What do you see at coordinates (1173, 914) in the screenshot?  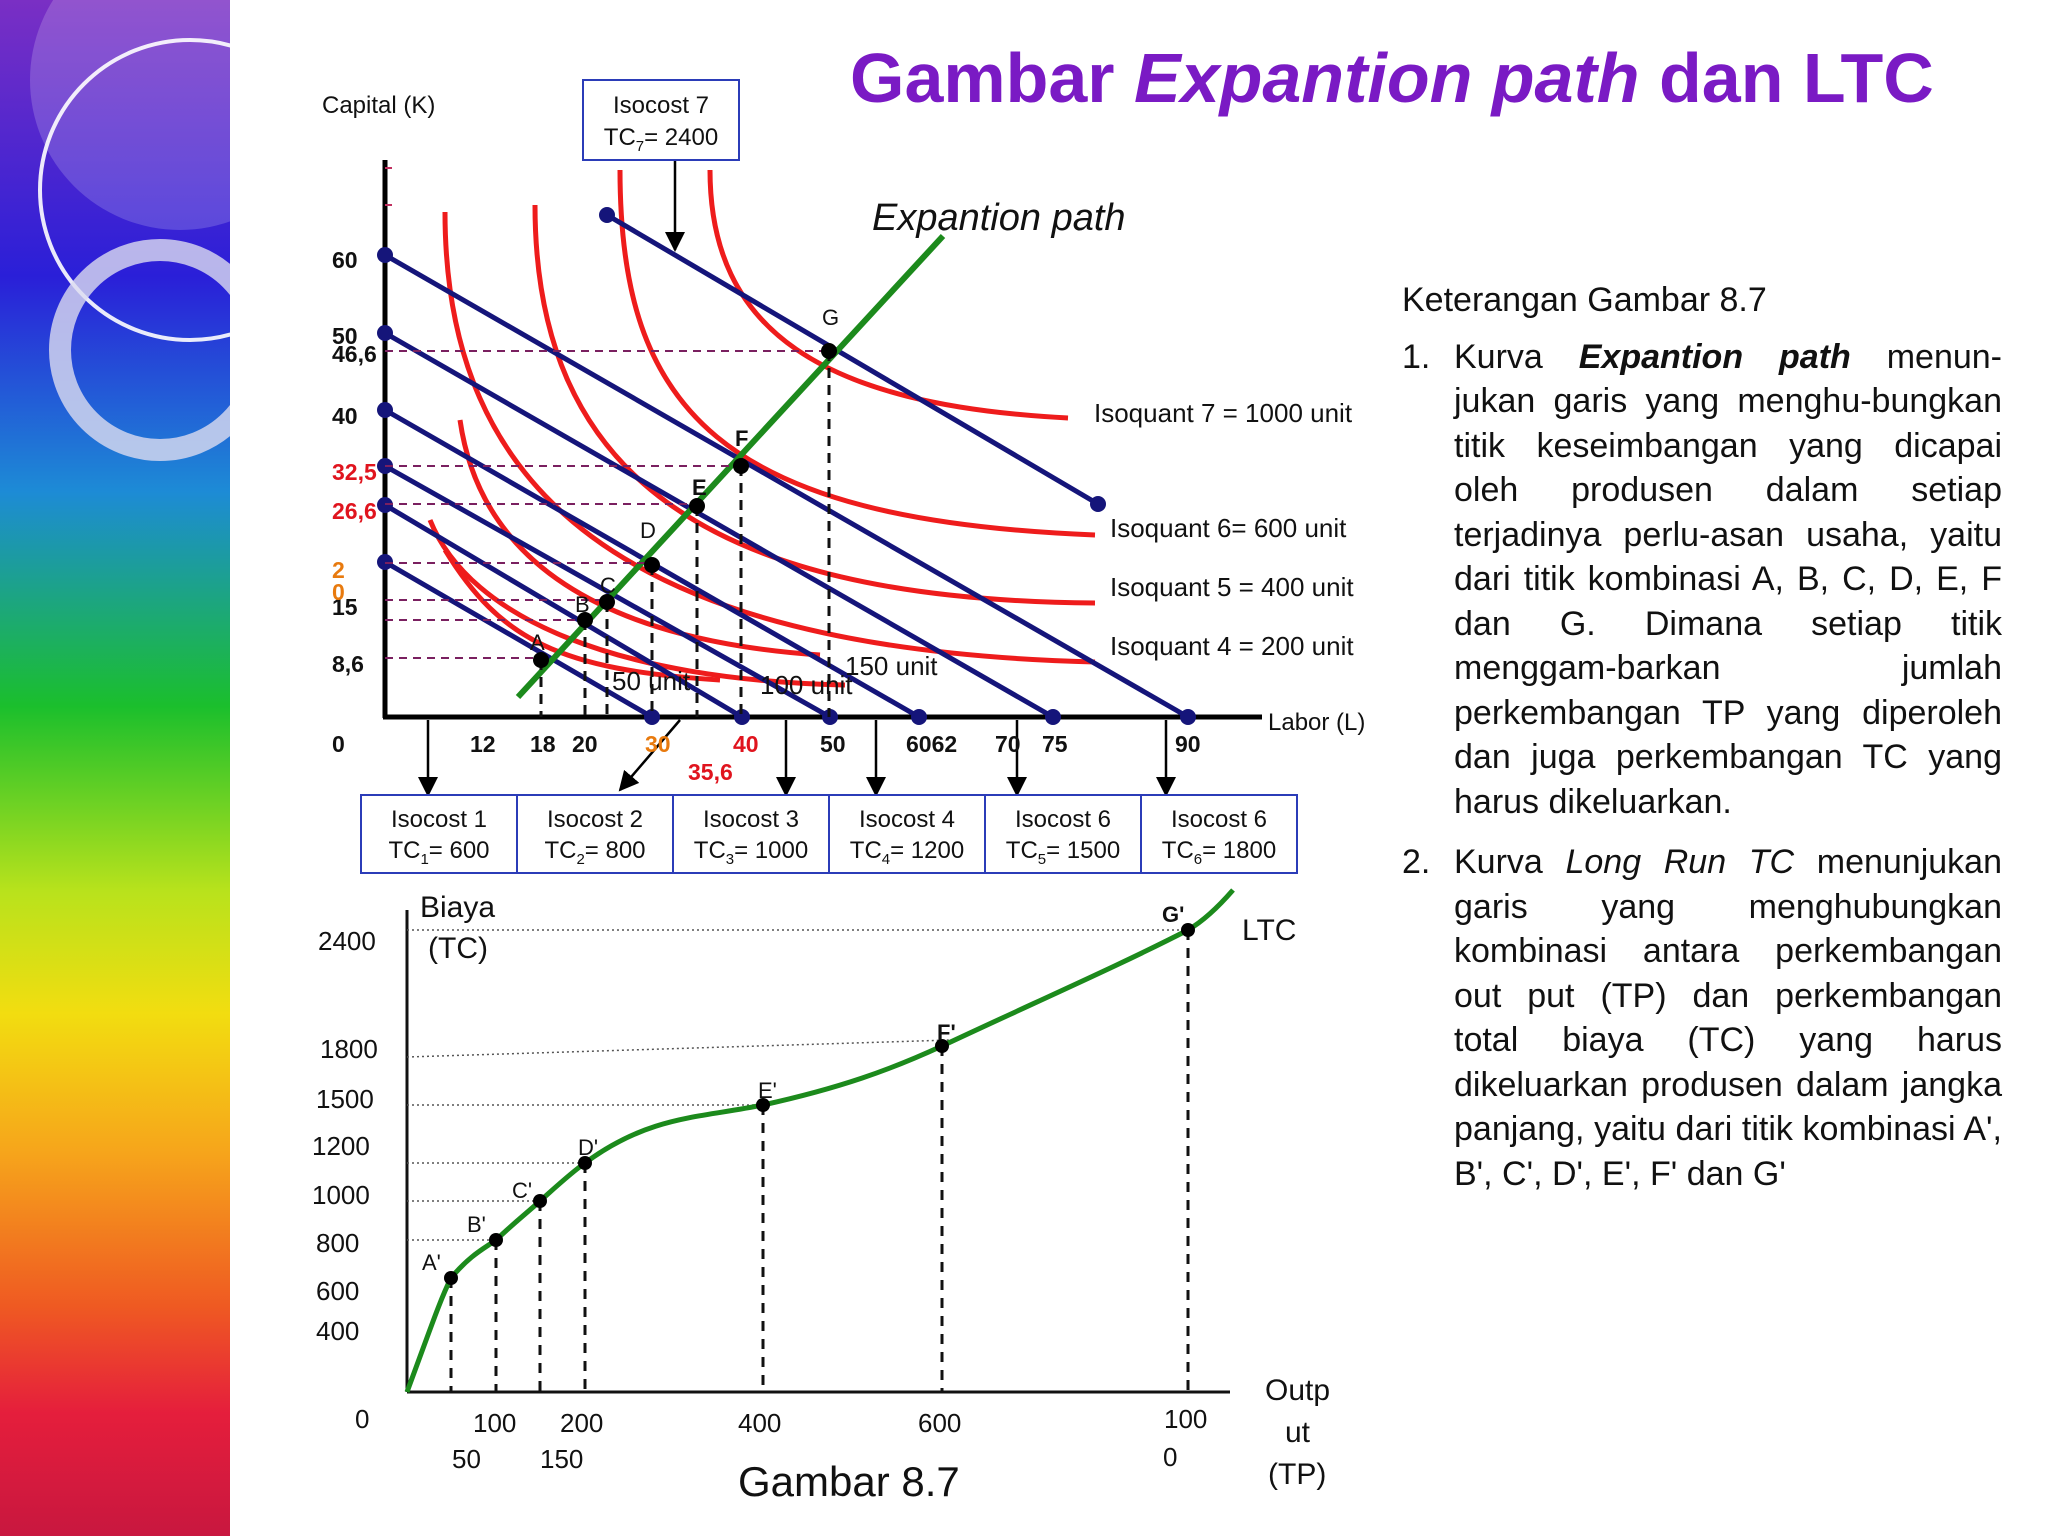 I see `label-g-prime: G'` at bounding box center [1173, 914].